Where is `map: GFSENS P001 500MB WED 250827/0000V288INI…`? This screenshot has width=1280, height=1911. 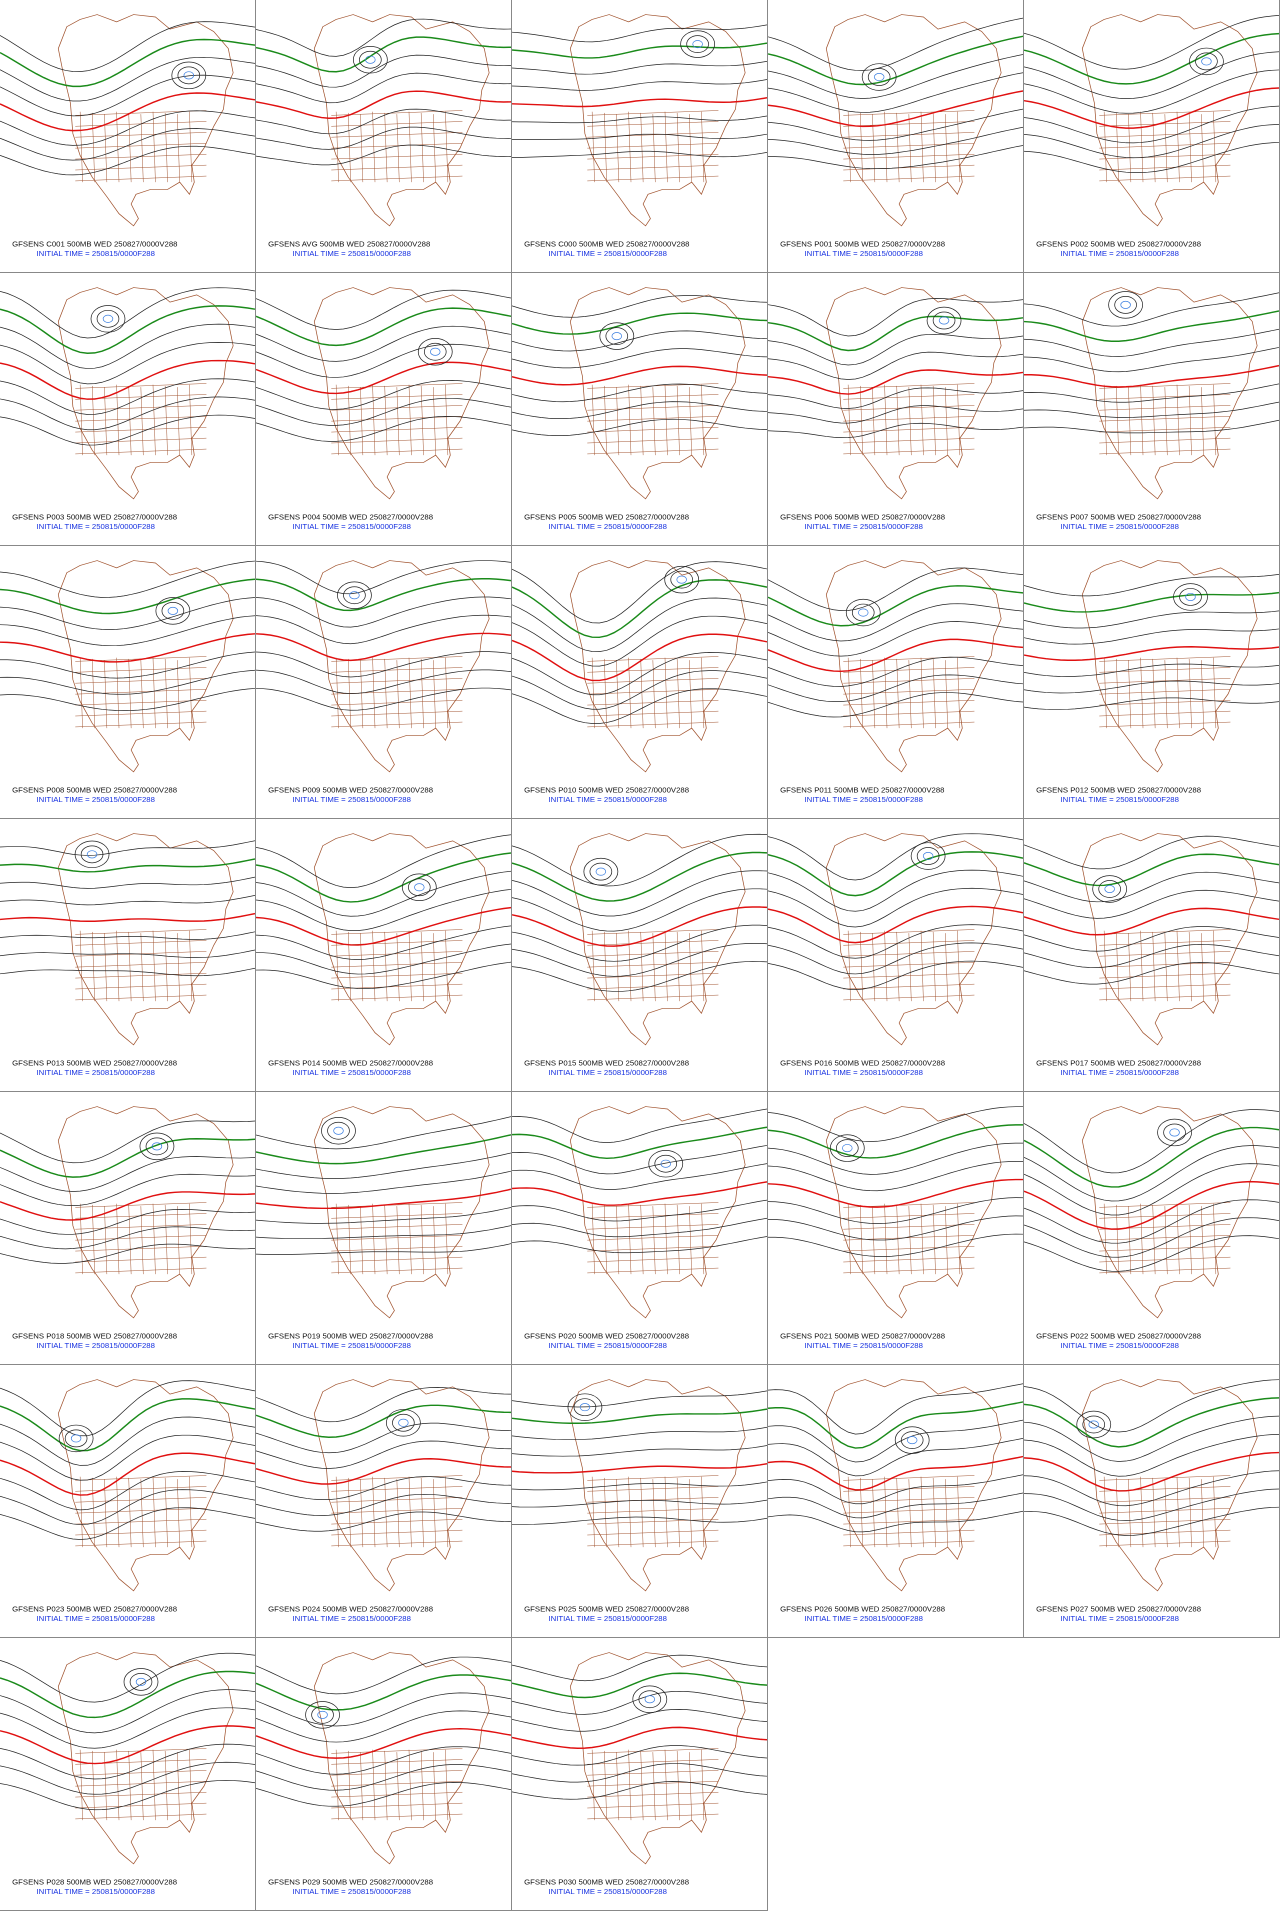 map: GFSENS P001 500MB WED 250827/0000V288INI… is located at coordinates (895, 136).